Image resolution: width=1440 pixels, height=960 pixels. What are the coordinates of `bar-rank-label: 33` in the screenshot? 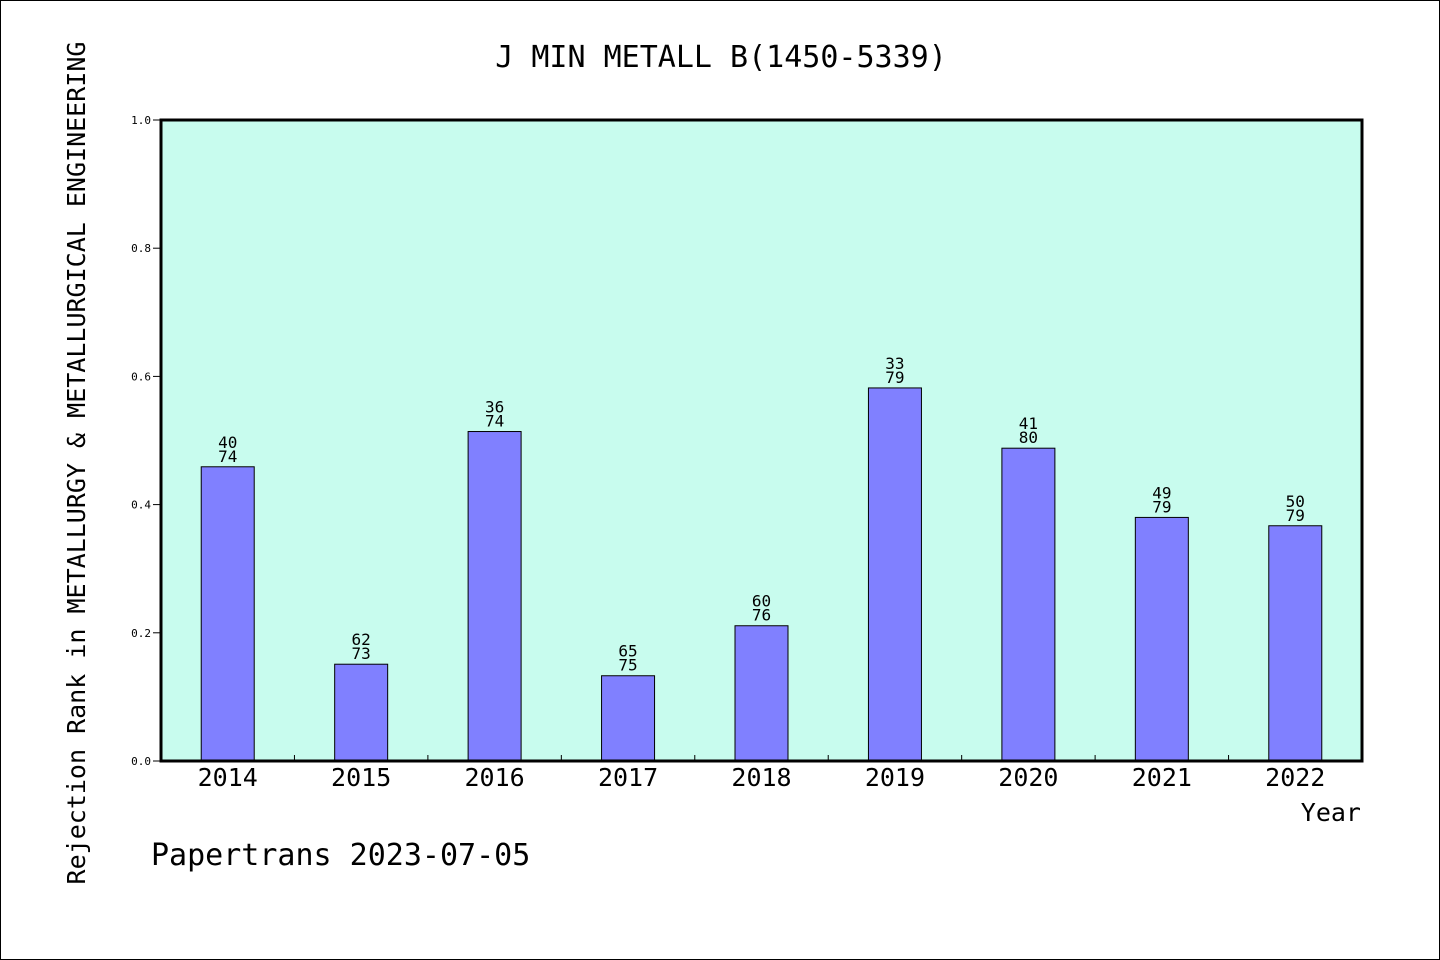 It's located at (894, 363).